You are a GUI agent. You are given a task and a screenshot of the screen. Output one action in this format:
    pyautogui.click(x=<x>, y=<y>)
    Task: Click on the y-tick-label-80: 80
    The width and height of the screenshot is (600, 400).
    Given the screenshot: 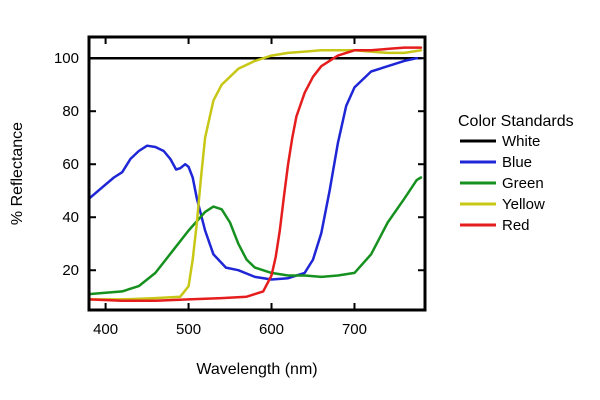 What is the action you would take?
    pyautogui.click(x=70, y=111)
    